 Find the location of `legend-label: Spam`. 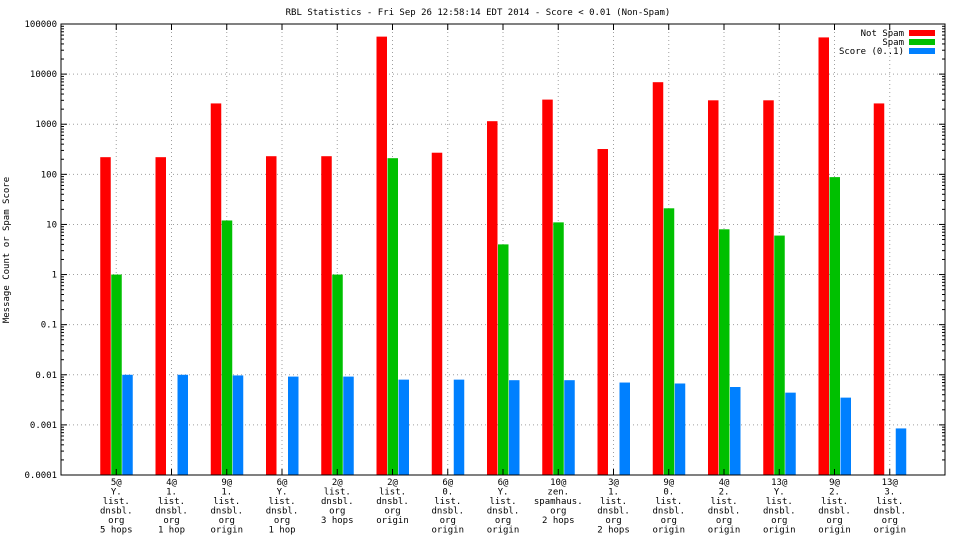

legend-label: Spam is located at coordinates (893, 43).